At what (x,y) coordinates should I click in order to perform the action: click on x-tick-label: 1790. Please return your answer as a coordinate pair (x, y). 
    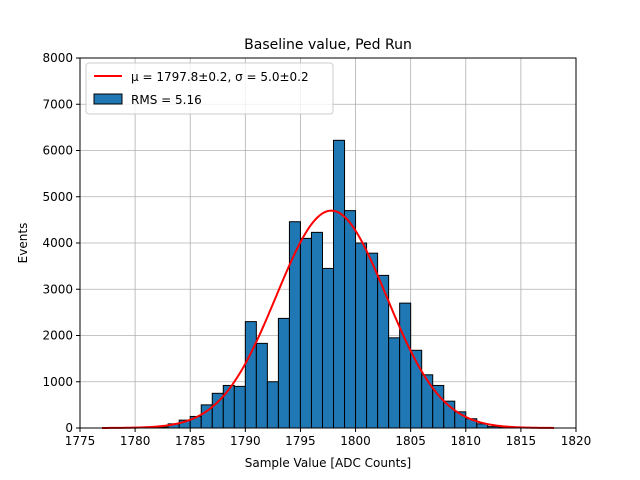
    Looking at the image, I should click on (245, 441).